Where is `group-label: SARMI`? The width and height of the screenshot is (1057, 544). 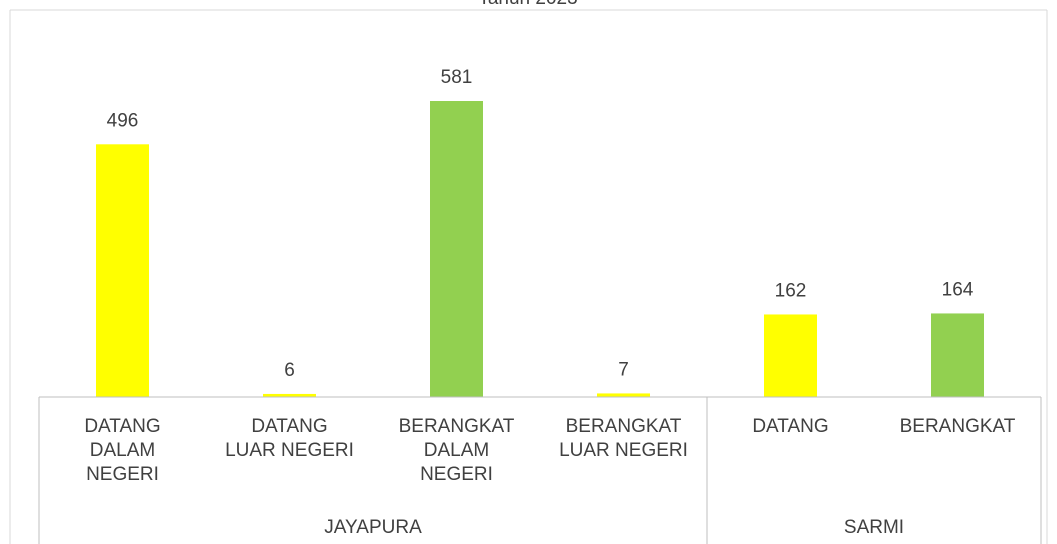 group-label: SARMI is located at coordinates (874, 527).